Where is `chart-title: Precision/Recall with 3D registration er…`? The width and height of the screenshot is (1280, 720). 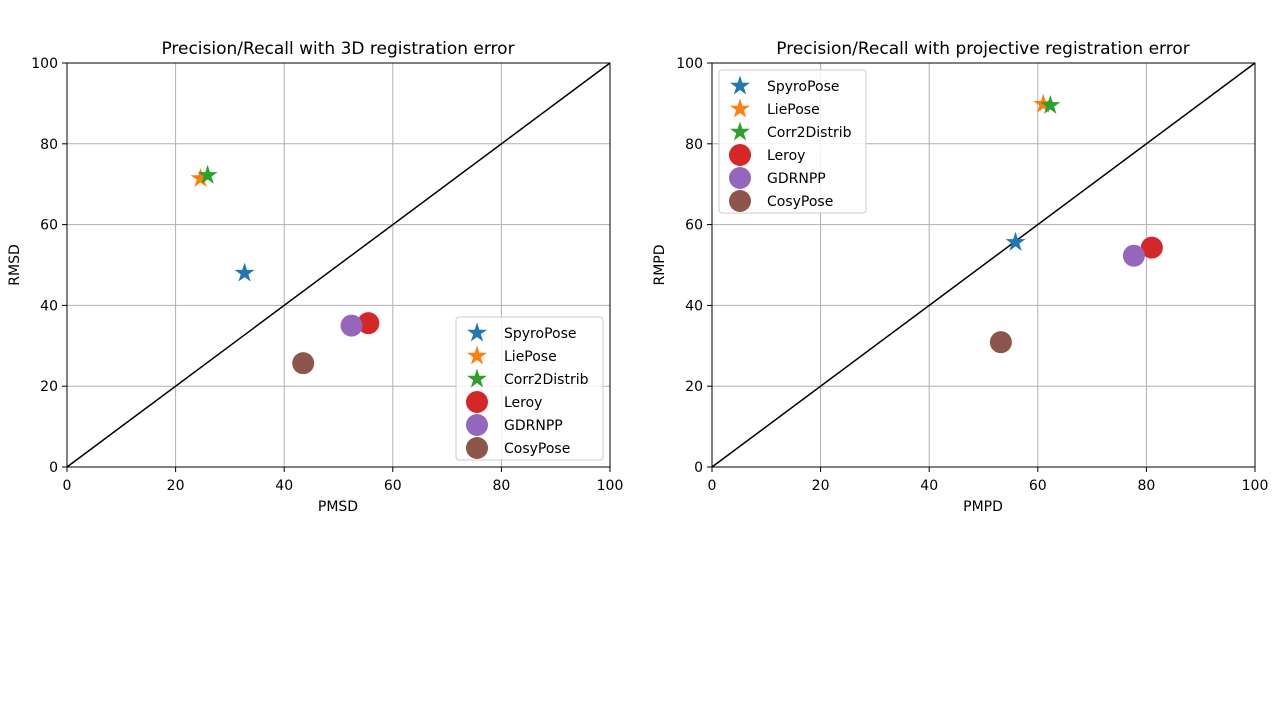
chart-title: Precision/Recall with 3D registration er… is located at coordinates (337, 49).